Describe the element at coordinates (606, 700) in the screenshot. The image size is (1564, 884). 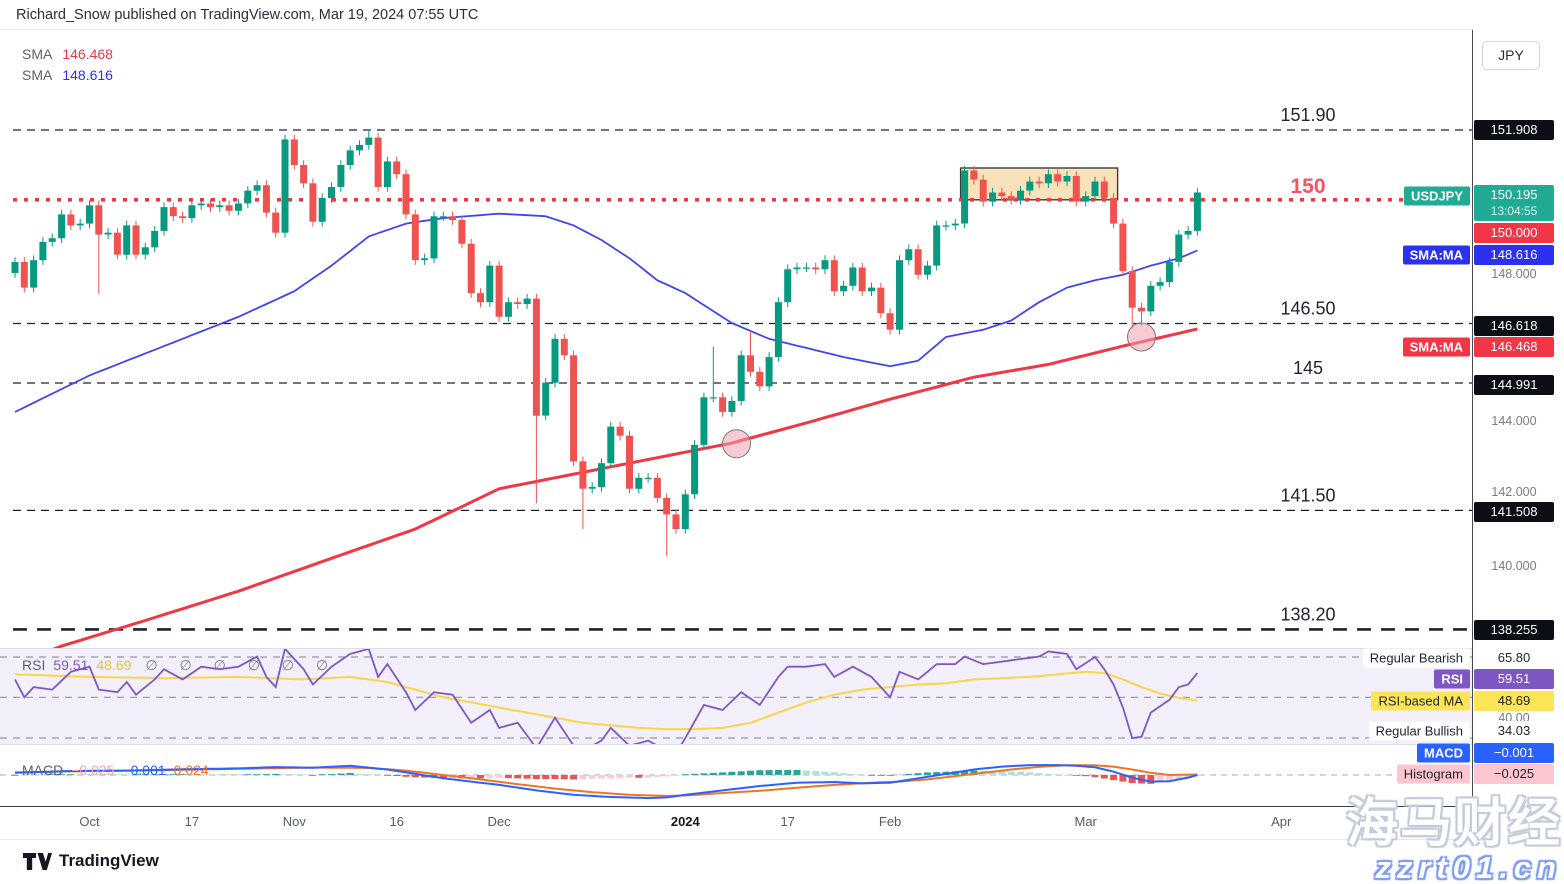
I see `rsi-ma-line` at that location.